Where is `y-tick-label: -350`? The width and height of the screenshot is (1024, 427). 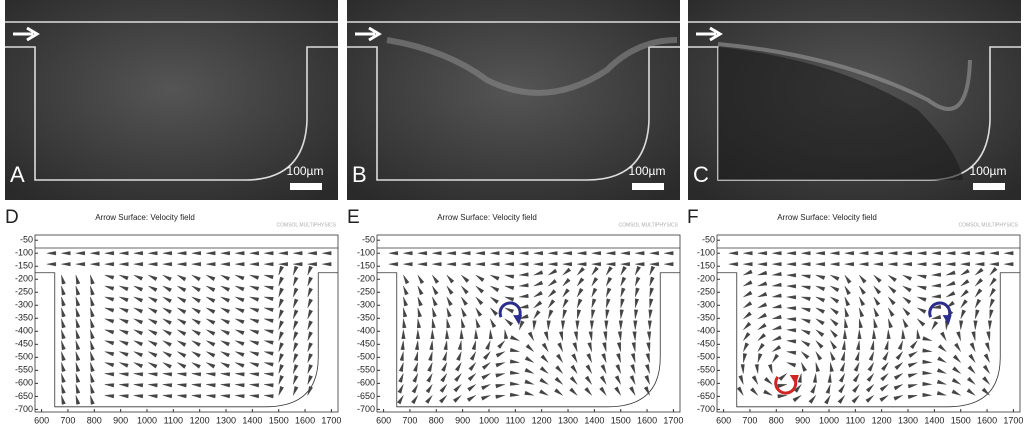
y-tick-label: -350 is located at coordinates (366, 318).